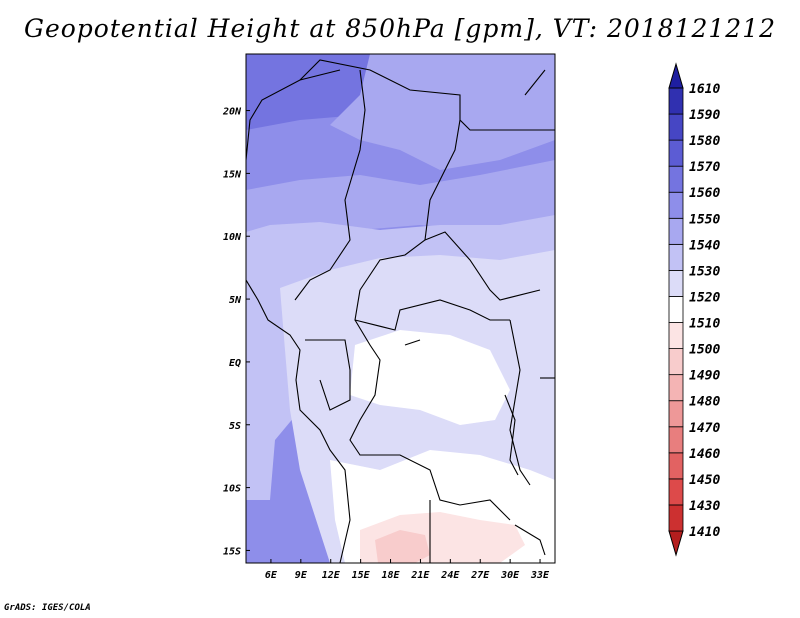 The height and width of the screenshot is (618, 800). What do you see at coordinates (704, 376) in the screenshot?
I see `colorbar-label: 1490` at bounding box center [704, 376].